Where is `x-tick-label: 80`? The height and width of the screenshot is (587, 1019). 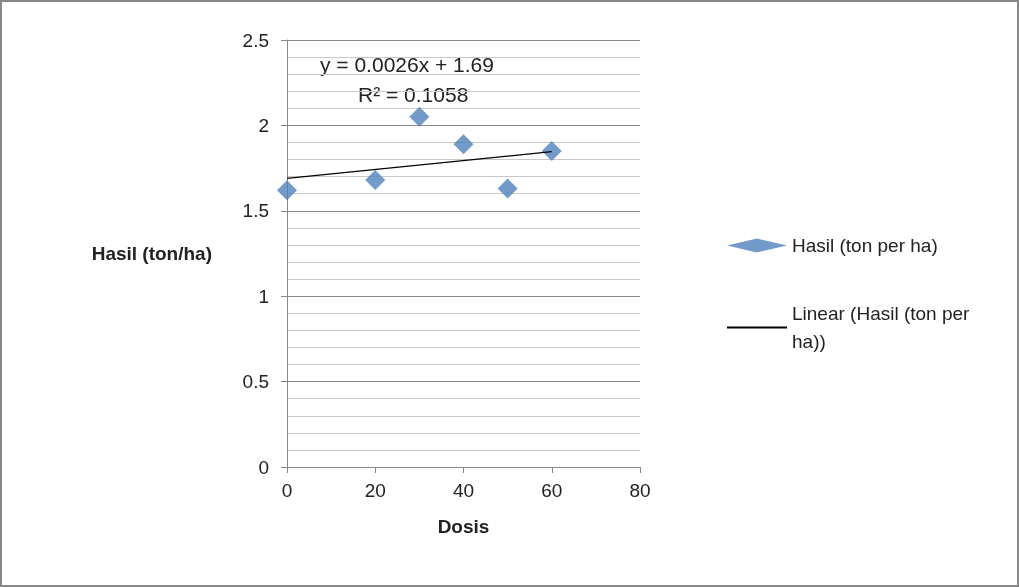 x-tick-label: 80 is located at coordinates (640, 490).